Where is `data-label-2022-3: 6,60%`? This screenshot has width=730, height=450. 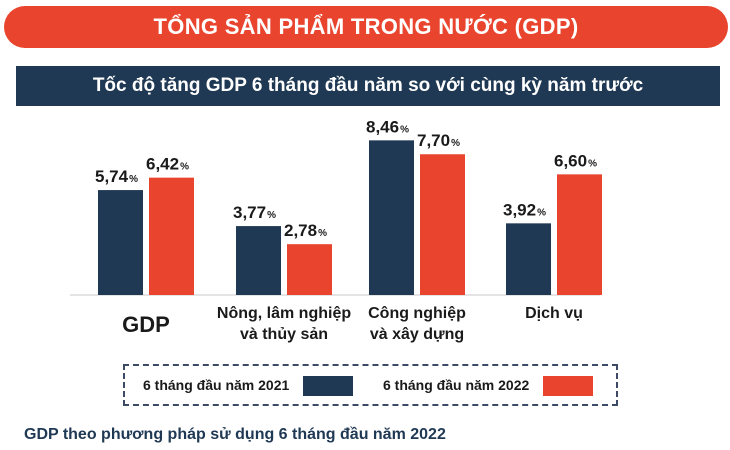
data-label-2022-3: 6,60% is located at coordinates (575, 160).